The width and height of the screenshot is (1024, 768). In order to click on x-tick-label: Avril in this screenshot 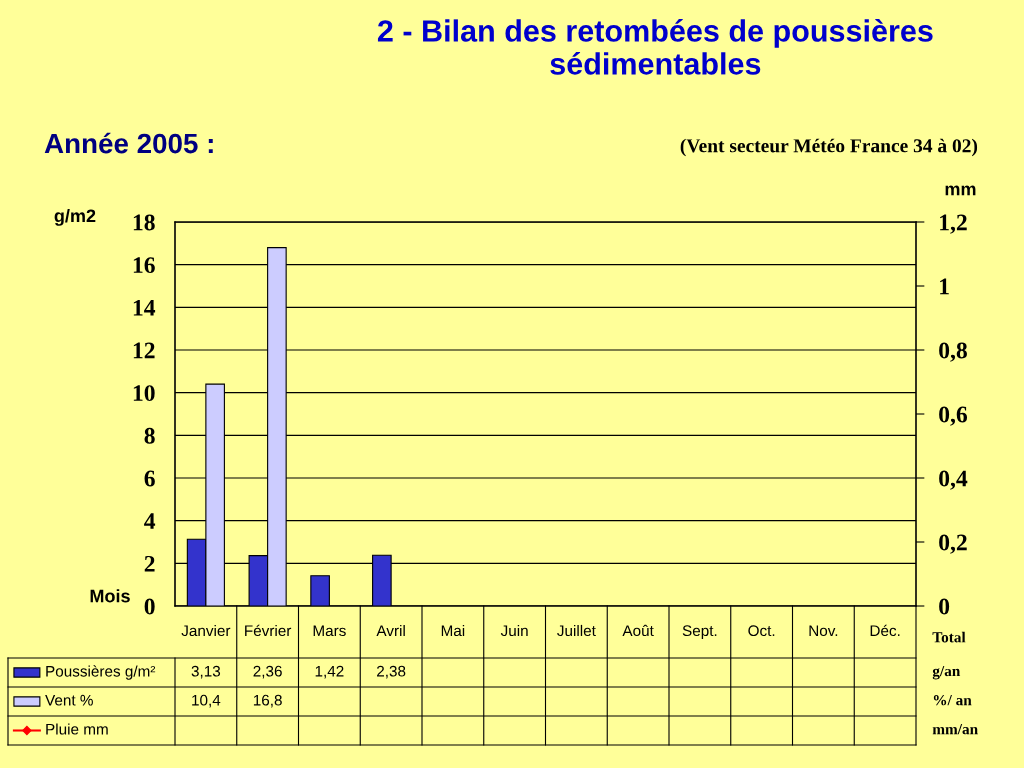, I will do `click(390, 630)`.